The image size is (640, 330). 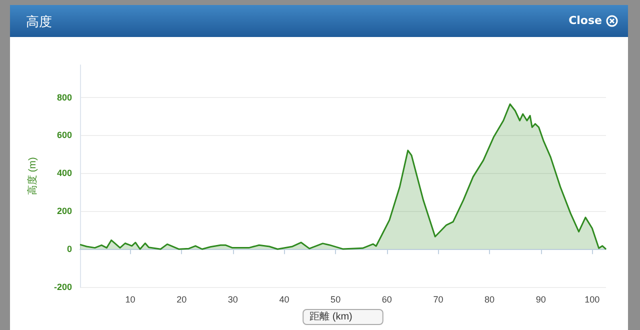 I want to click on y-tick-label: 0, so click(x=69, y=249).